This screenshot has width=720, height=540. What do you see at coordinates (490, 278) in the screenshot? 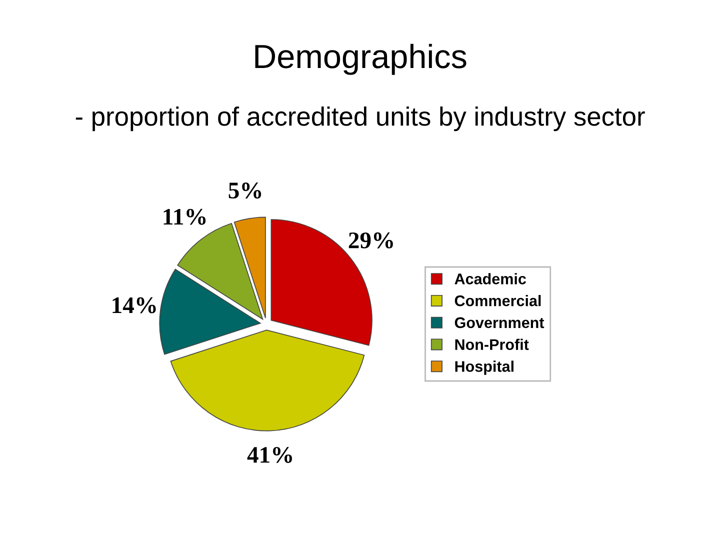
I see `legend-label: Academic` at bounding box center [490, 278].